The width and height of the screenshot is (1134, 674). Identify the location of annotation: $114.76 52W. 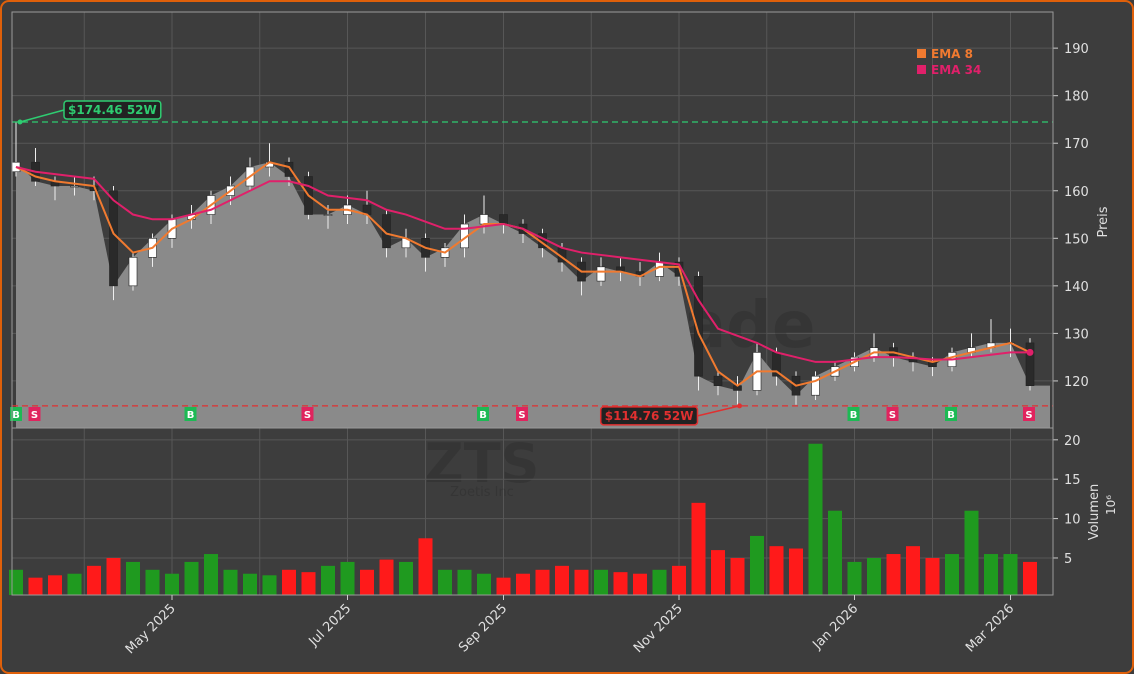
(649, 416).